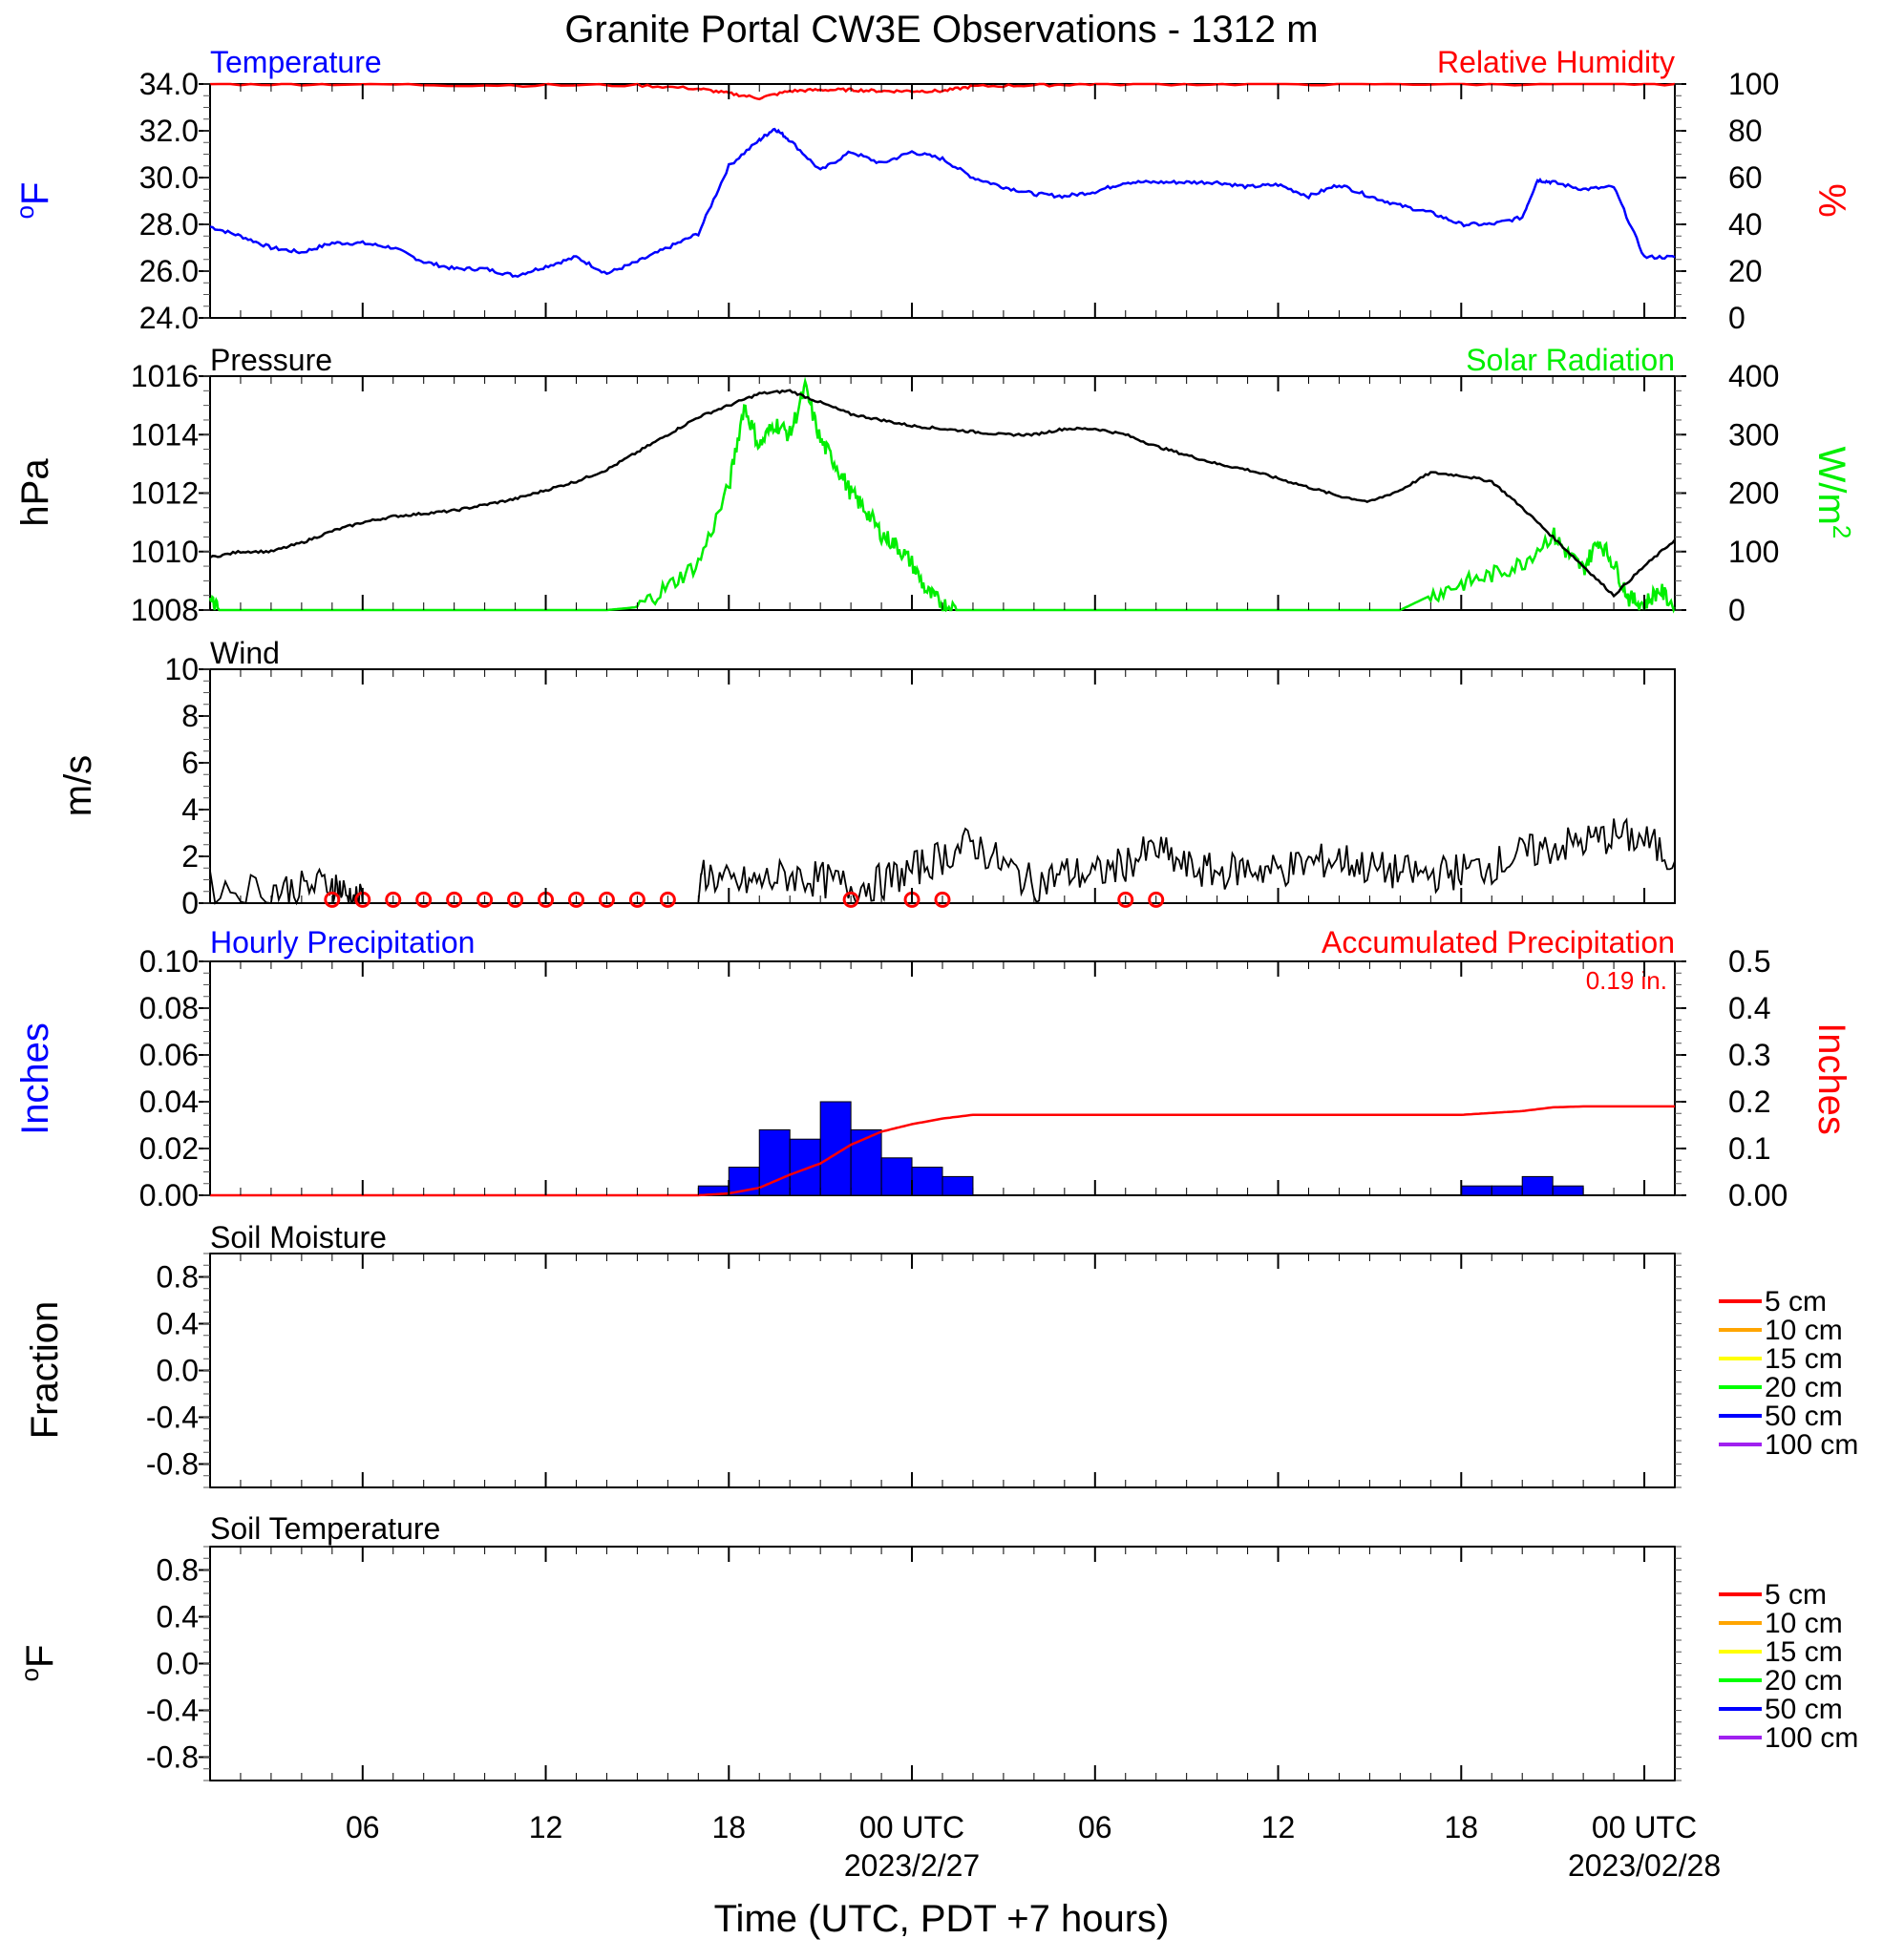  I want to click on tick-label: 0.08, so click(169, 1008).